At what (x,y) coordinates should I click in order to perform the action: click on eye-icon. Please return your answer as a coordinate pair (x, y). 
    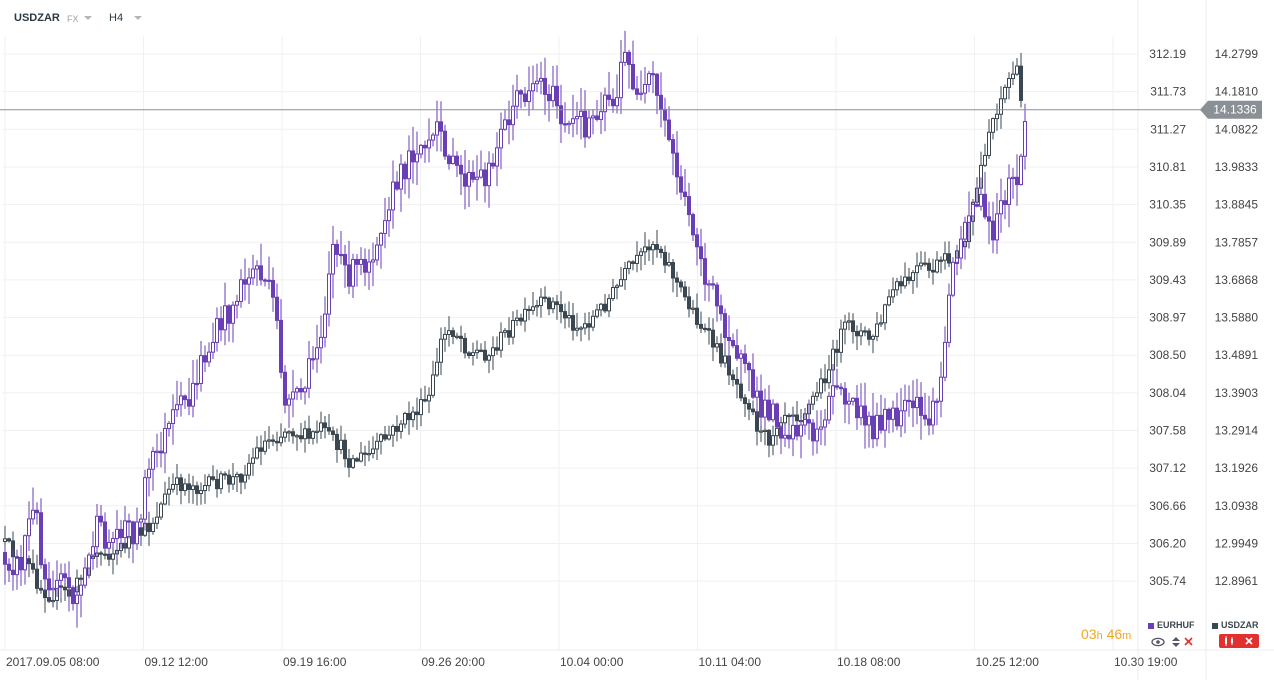
    Looking at the image, I should click on (1158, 642).